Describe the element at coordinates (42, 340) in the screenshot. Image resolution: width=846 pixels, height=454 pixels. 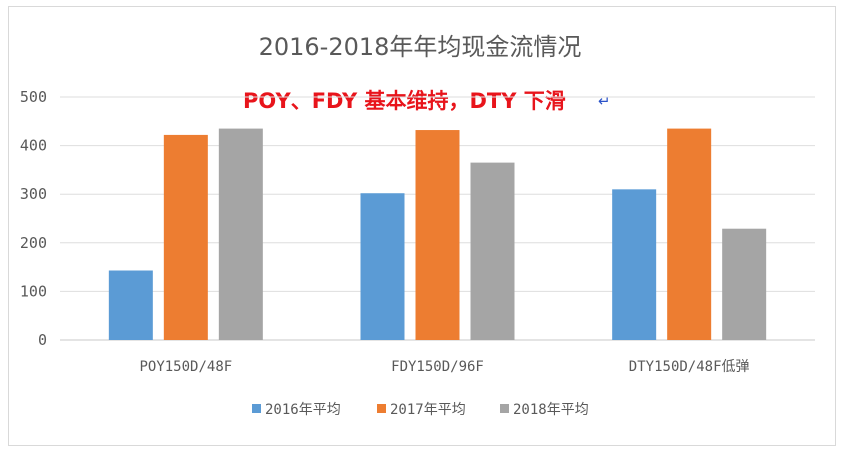
I see `y-tick-label: 0` at that location.